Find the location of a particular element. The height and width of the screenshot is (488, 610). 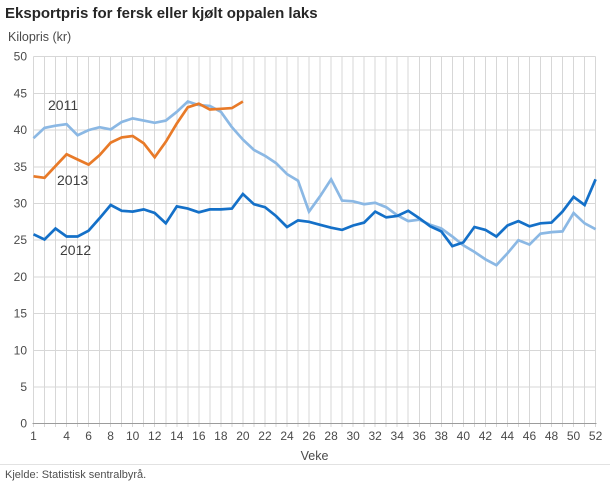

x-tick-label: 44 is located at coordinates (508, 436).